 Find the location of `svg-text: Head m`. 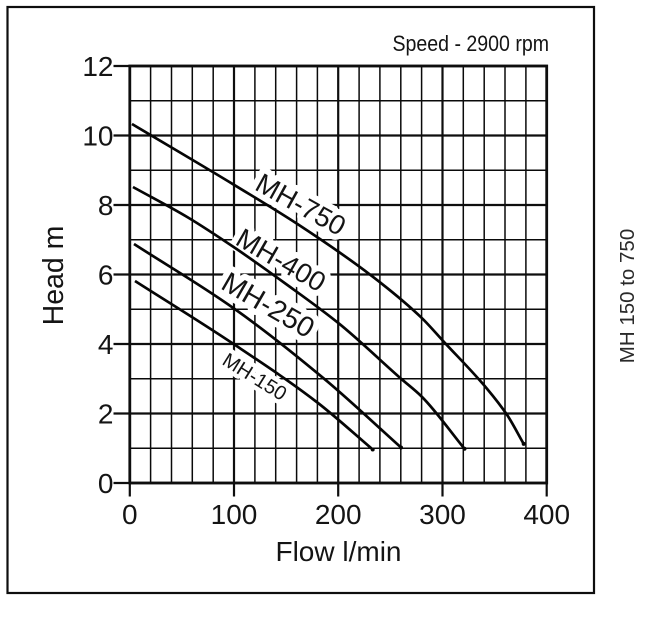

svg-text: Head m is located at coordinates (54, 276).